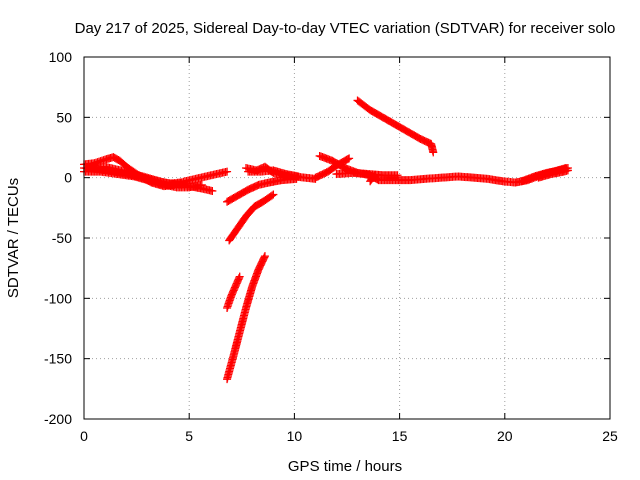 This screenshot has height=480, width=640. I want to click on x-tick-label: 10, so click(295, 436).